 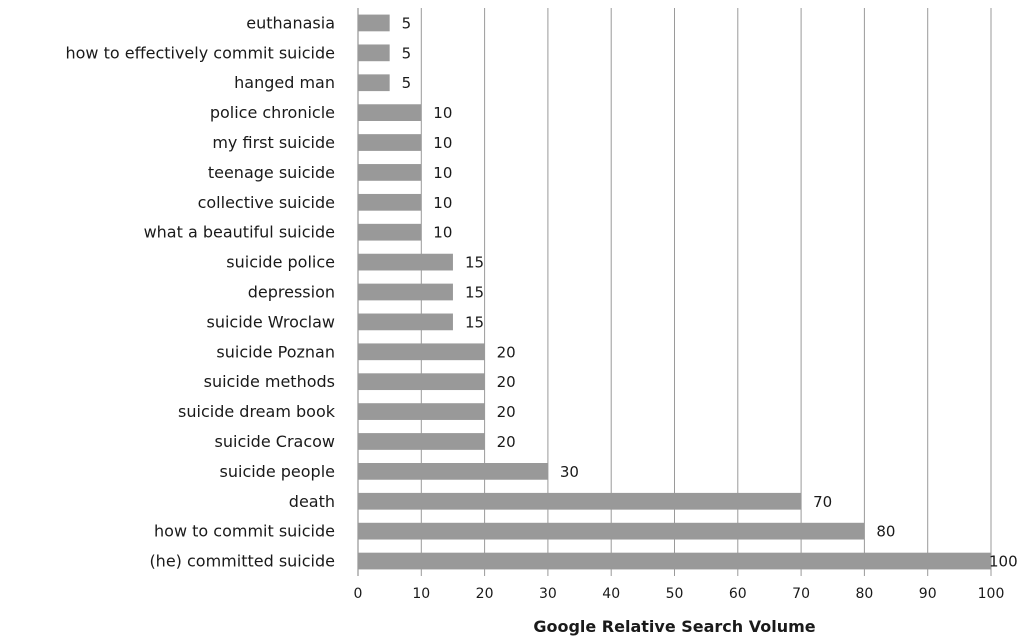 What do you see at coordinates (257, 411) in the screenshot?
I see `category-label: suicide dream book` at bounding box center [257, 411].